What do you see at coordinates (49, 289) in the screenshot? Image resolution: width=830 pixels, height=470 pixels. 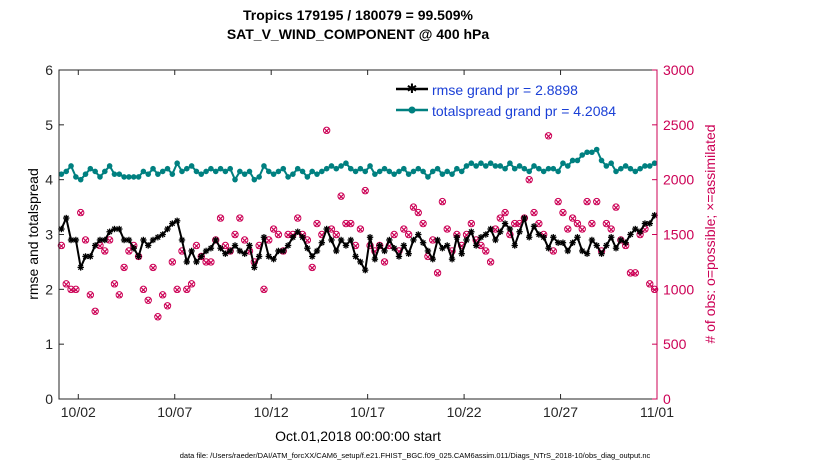 I see `y-left-tick-label: 2` at bounding box center [49, 289].